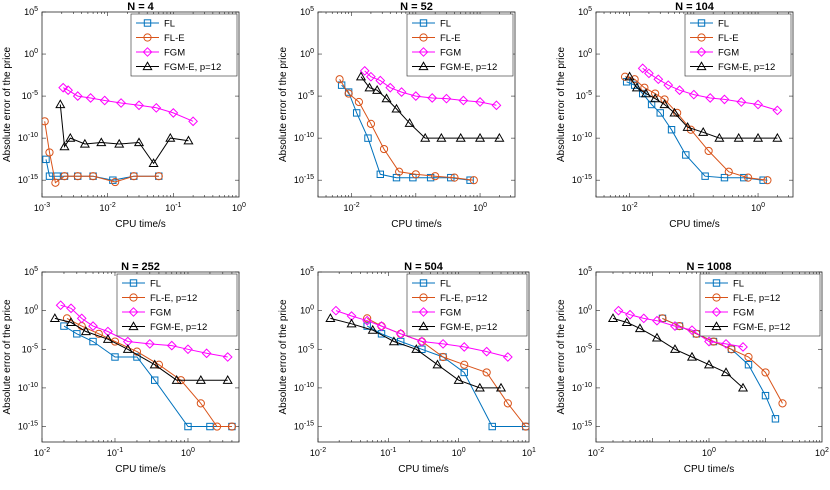 Image resolution: width=830 pixels, height=490 pixels. What do you see at coordinates (561, 356) in the screenshot?
I see `y-axis-label: Absolute error of the price` at bounding box center [561, 356].